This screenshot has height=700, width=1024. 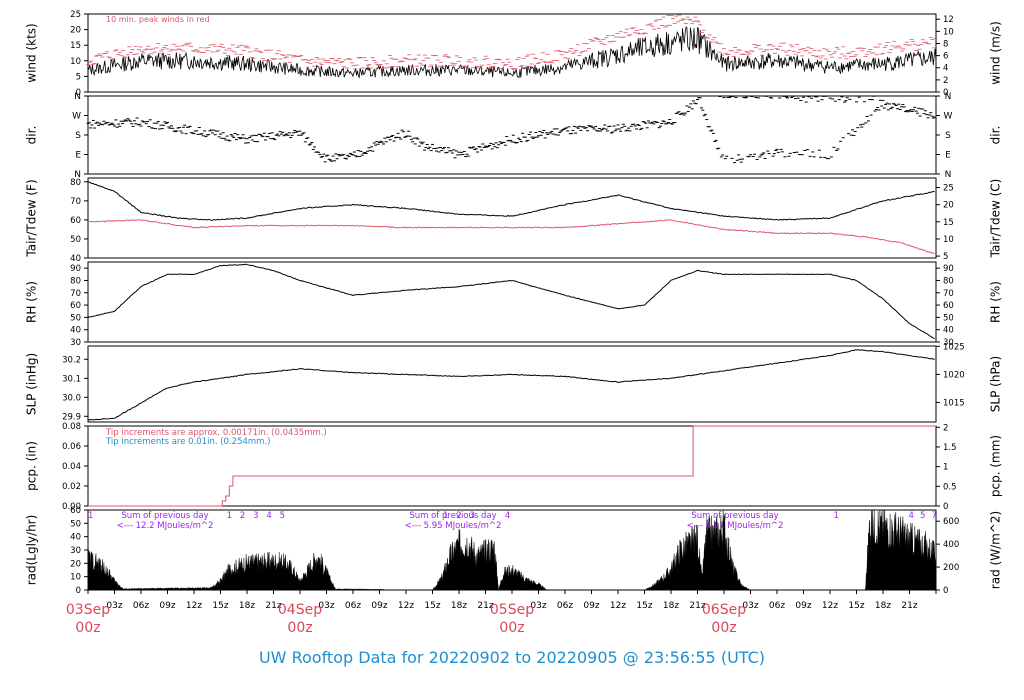 What do you see at coordinates (77, 175) in the screenshot?
I see `ytick-label-left: N` at bounding box center [77, 175].